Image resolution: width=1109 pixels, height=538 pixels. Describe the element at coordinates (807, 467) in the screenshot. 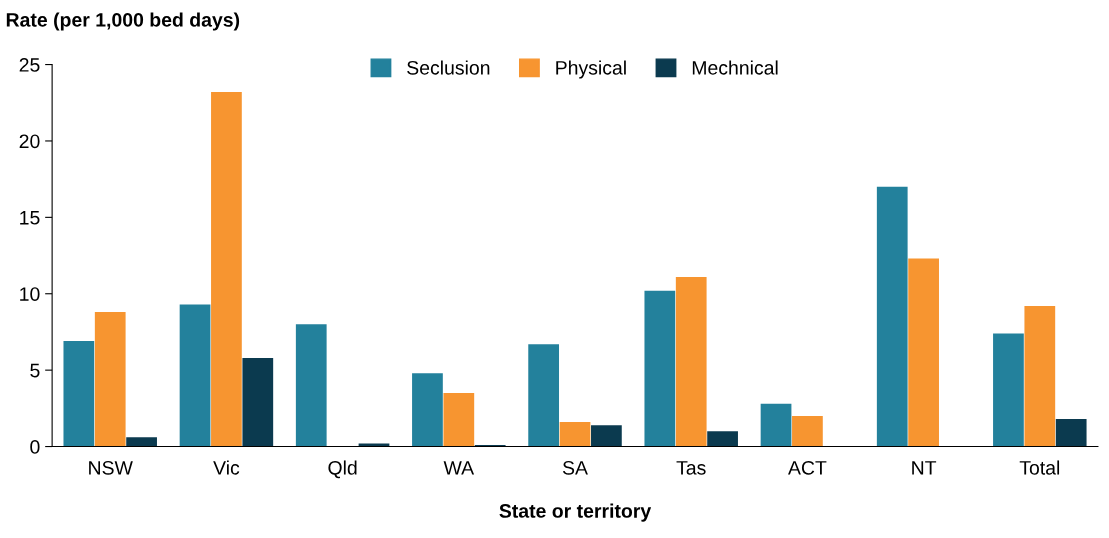

I see `x-tick-label: ACT` at that location.